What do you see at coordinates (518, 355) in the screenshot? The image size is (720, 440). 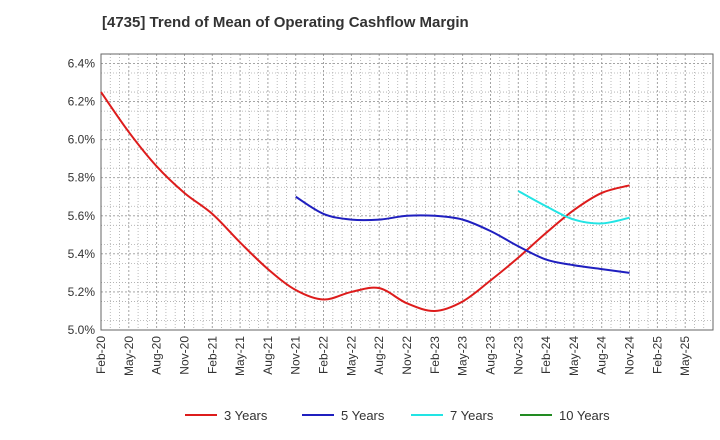 I see `x-tick-label: Nov-23` at bounding box center [518, 355].